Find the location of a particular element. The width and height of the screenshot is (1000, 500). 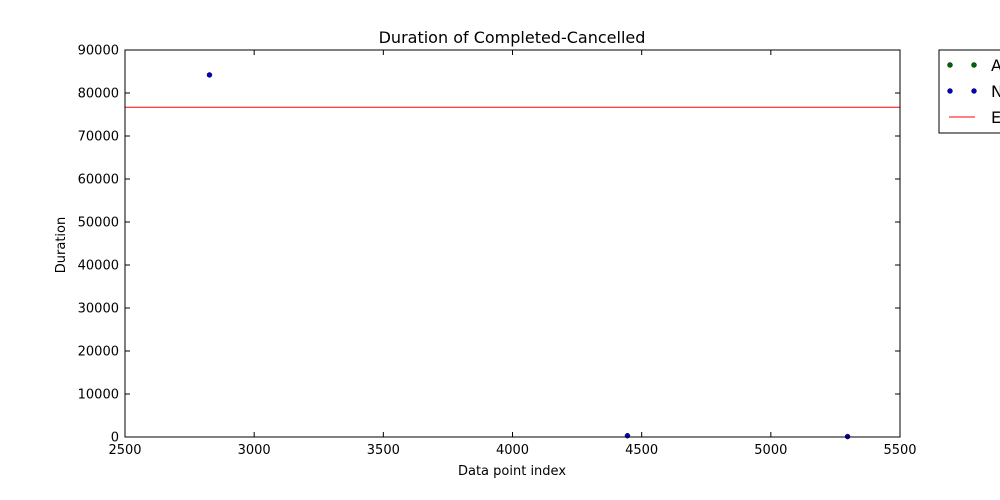

legend-label-N: N is located at coordinates (995, 91).